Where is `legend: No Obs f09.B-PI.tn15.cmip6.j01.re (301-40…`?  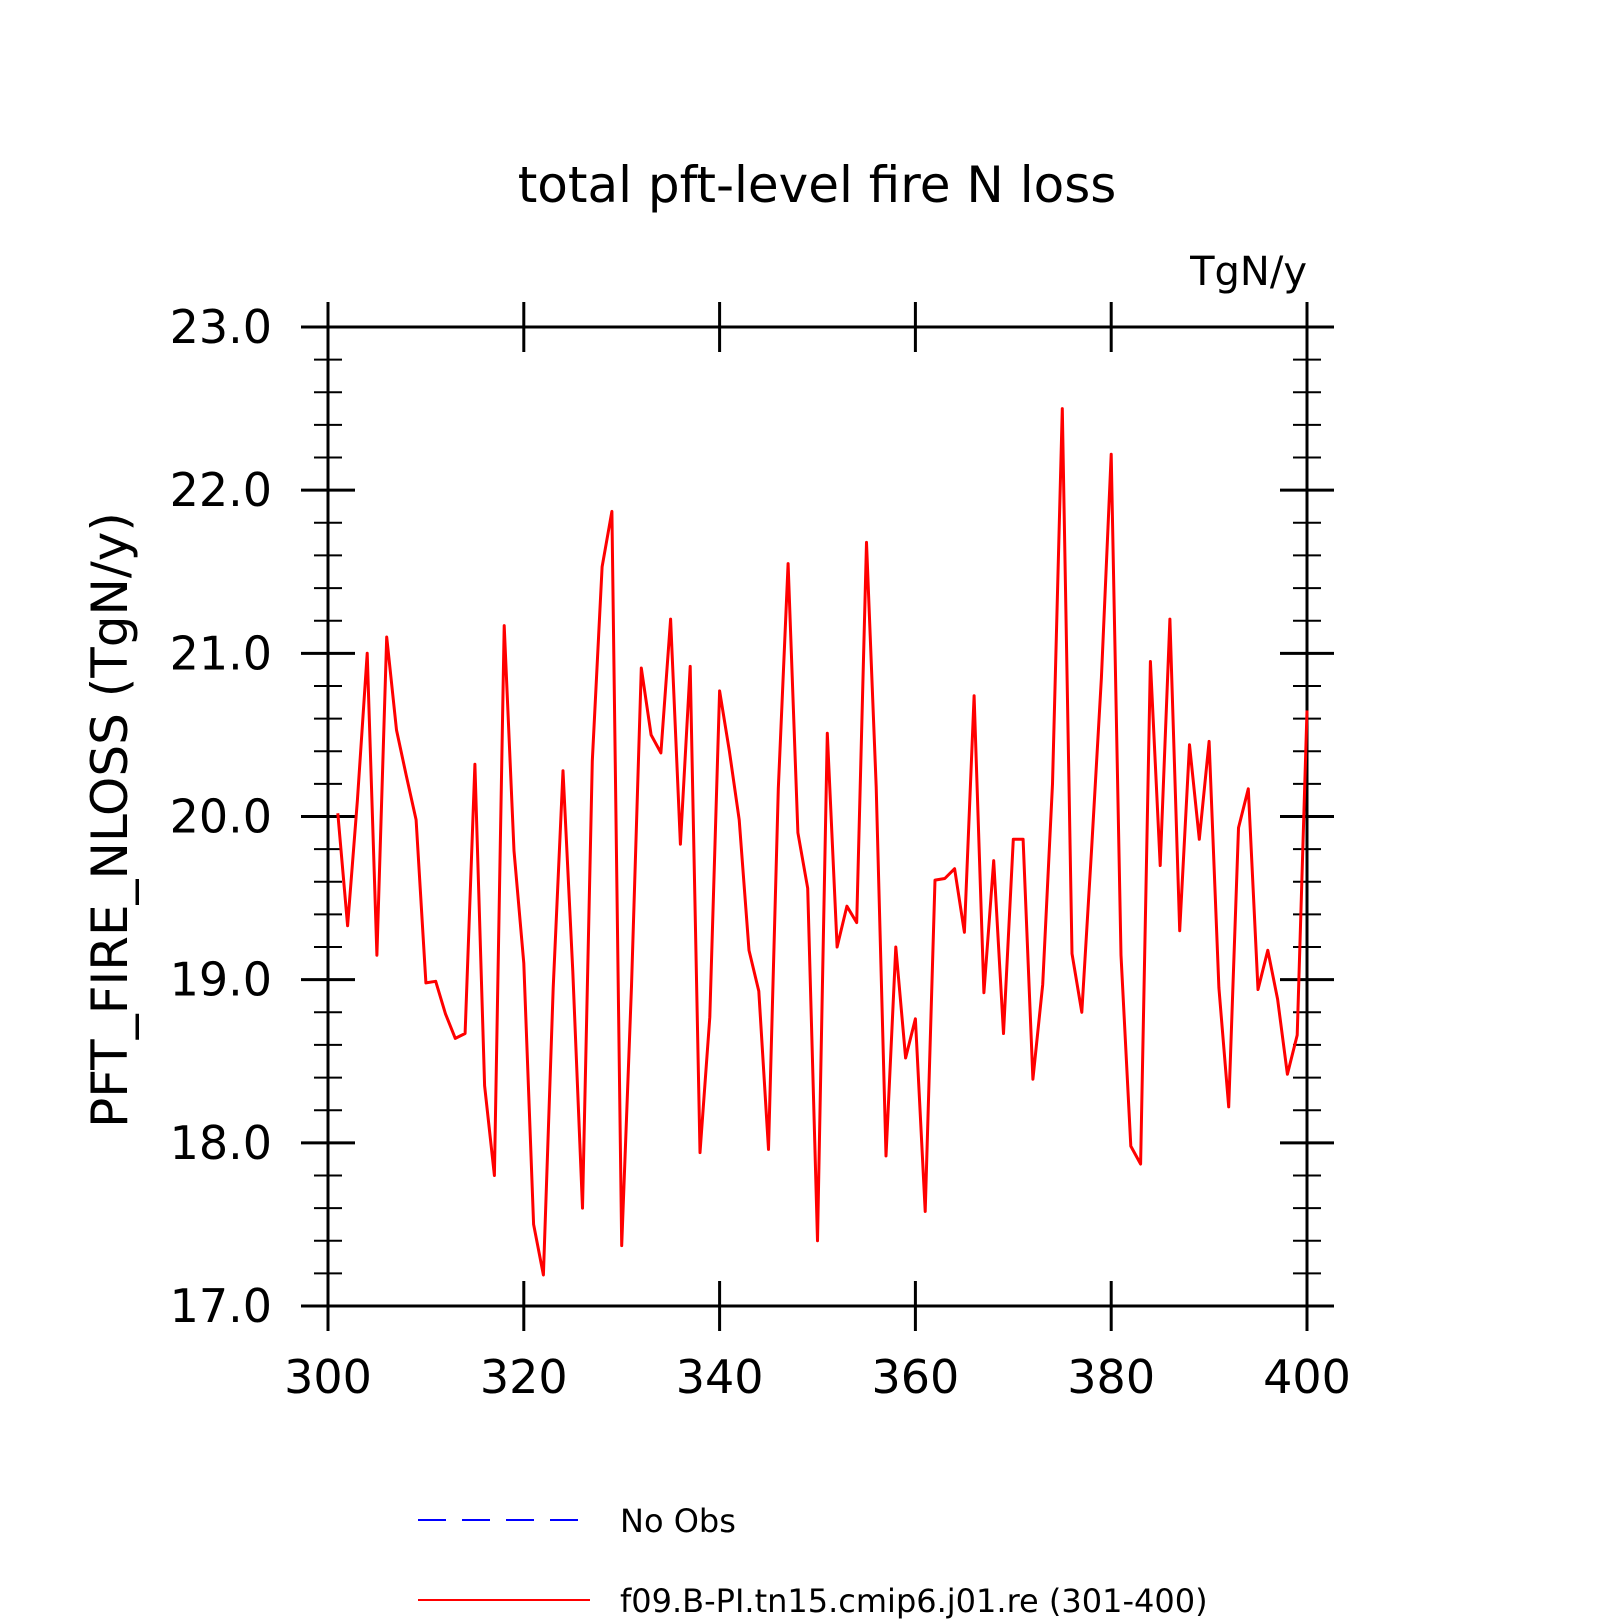 legend: No Obs f09.B-PI.tn15.cmip6.j01.re (301-40… is located at coordinates (813, 1561).